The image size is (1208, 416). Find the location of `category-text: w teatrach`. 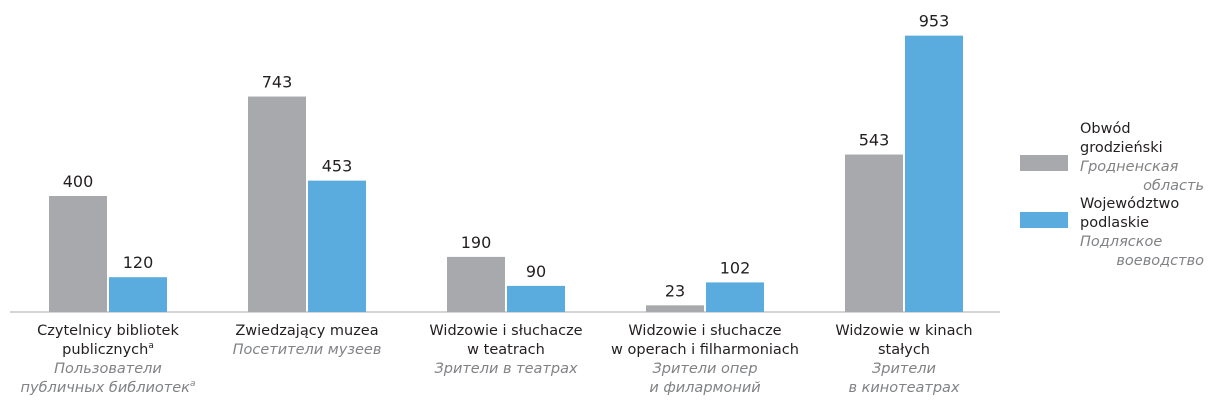

category-text: w teatrach is located at coordinates (506, 350).